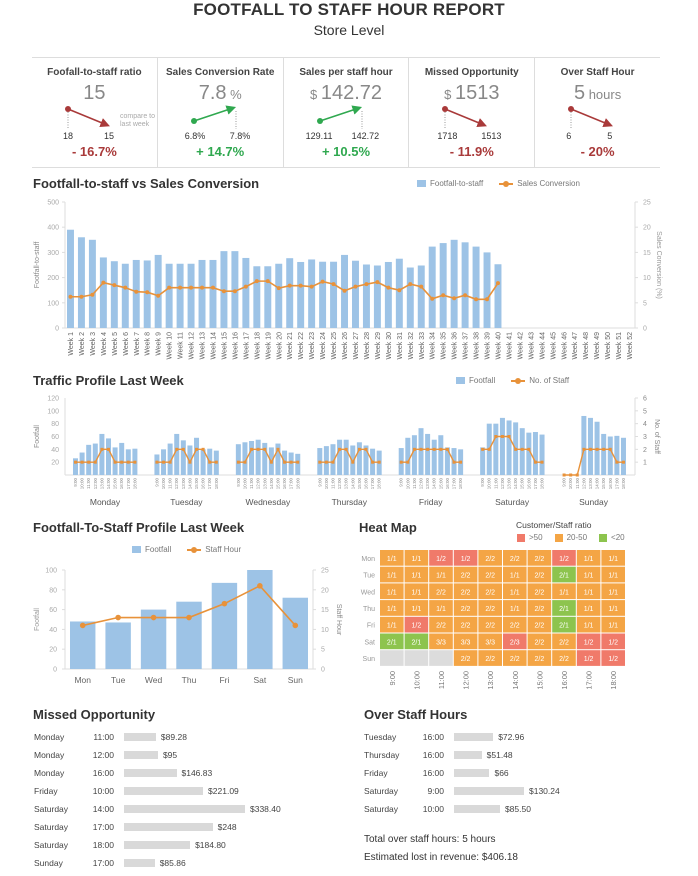 This screenshot has height=876, width=698. I want to click on y-tick-label: 0, so click(55, 670).